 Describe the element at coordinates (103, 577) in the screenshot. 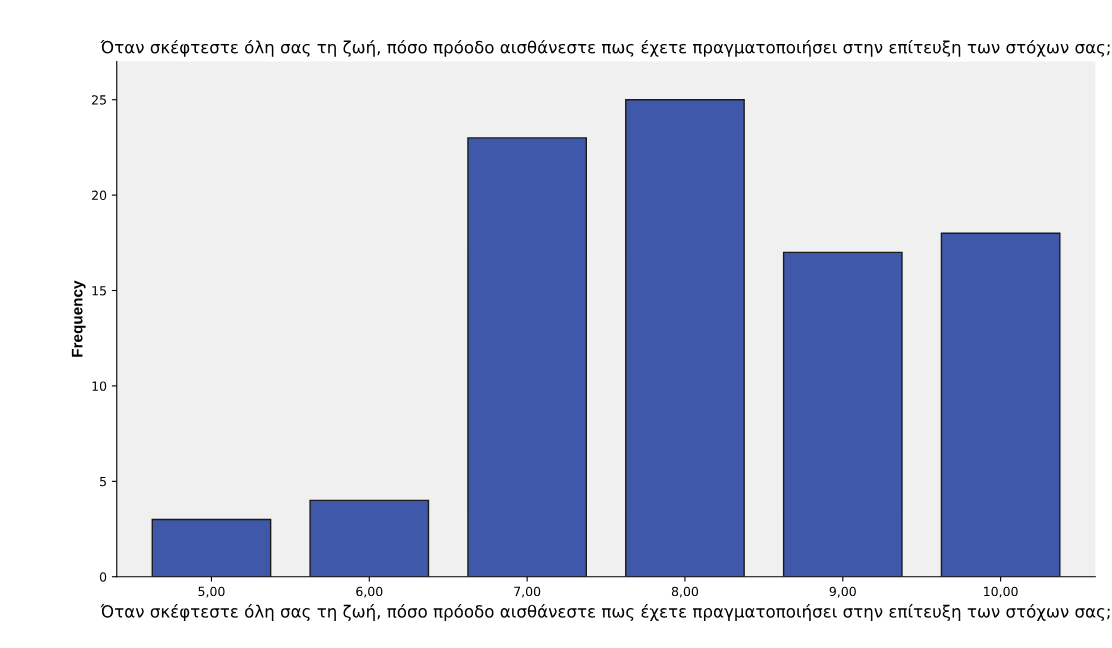

I see `y-tick-label: 0` at that location.